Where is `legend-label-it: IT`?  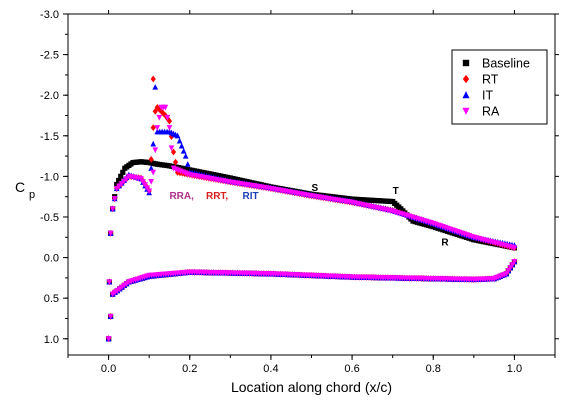 legend-label-it: IT is located at coordinates (487, 96).